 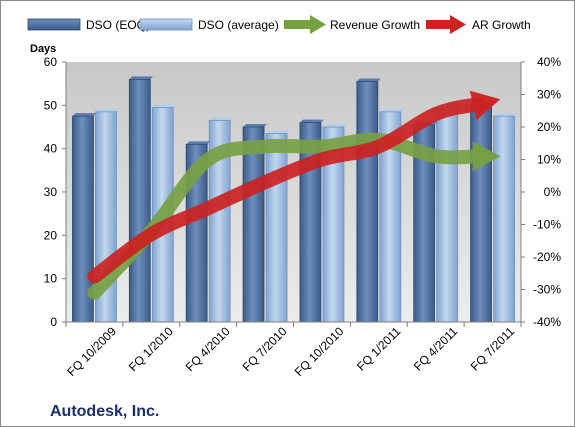 What do you see at coordinates (547, 225) in the screenshot?
I see `y2-tick-label-3: -10%` at bounding box center [547, 225].